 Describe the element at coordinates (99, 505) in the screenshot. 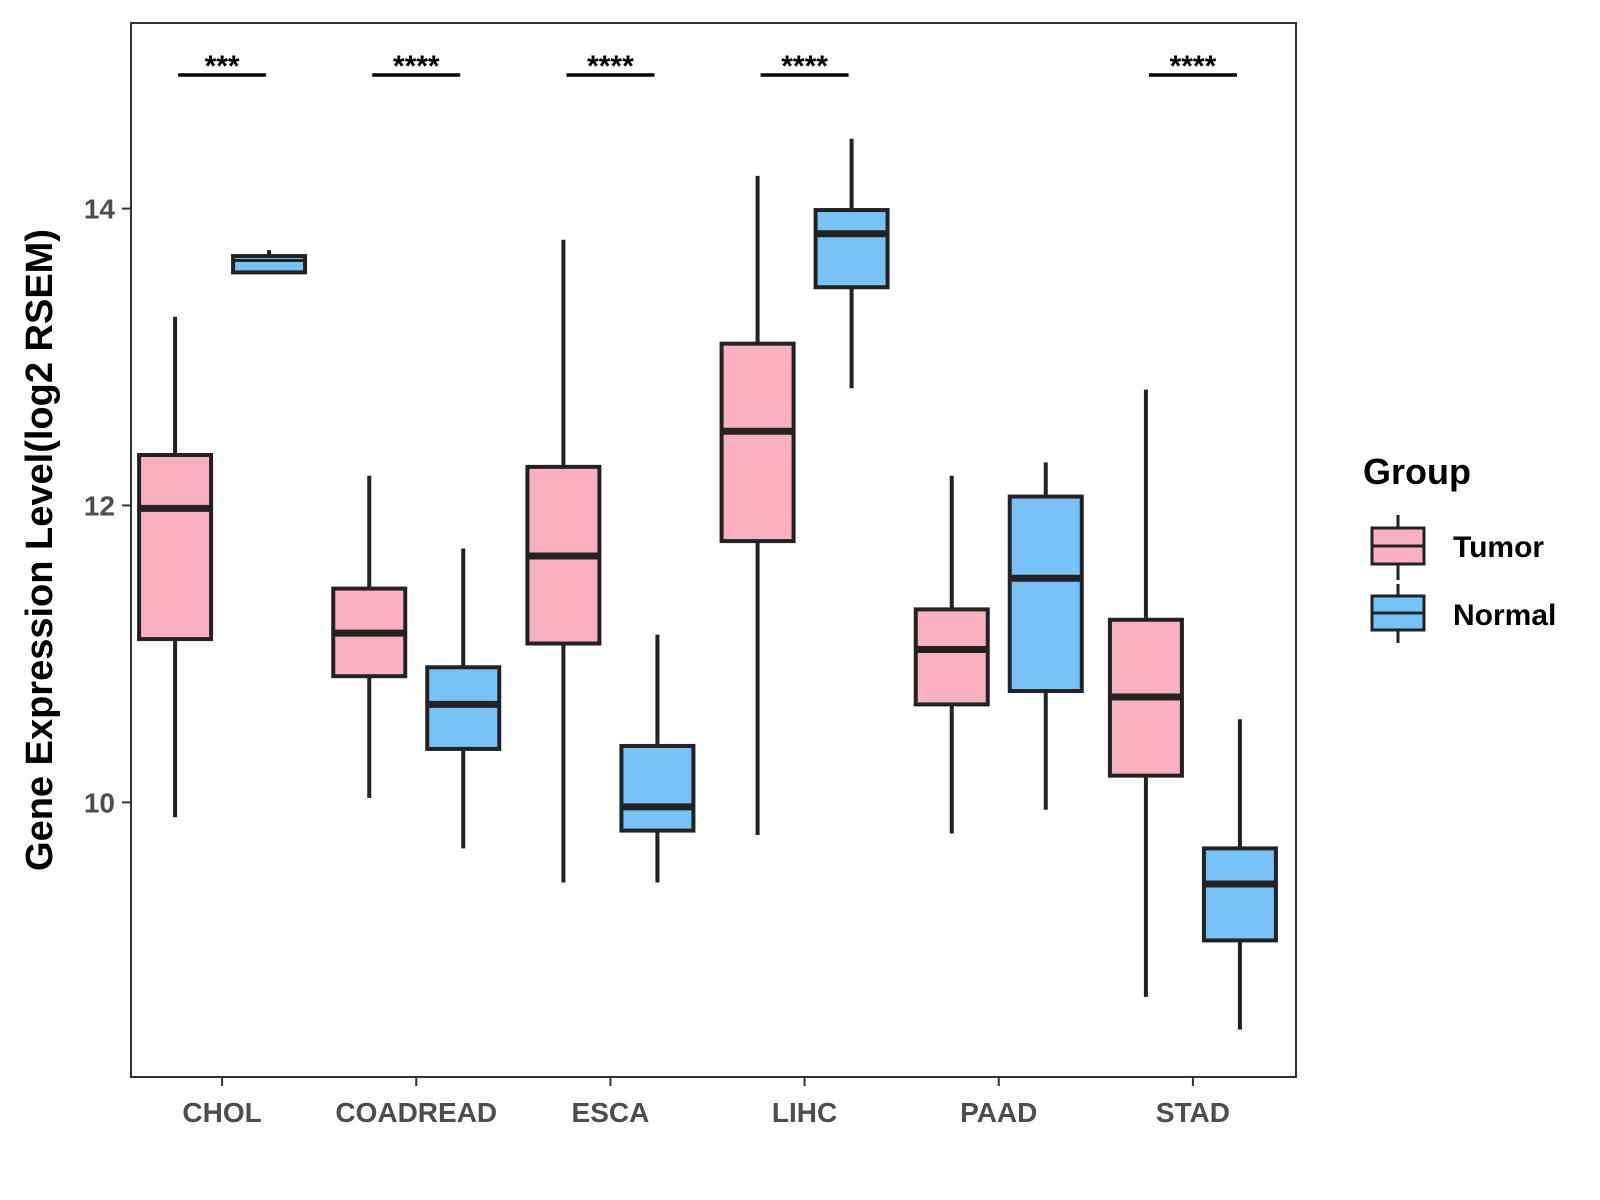

I see `y-tick-label: 12` at that location.